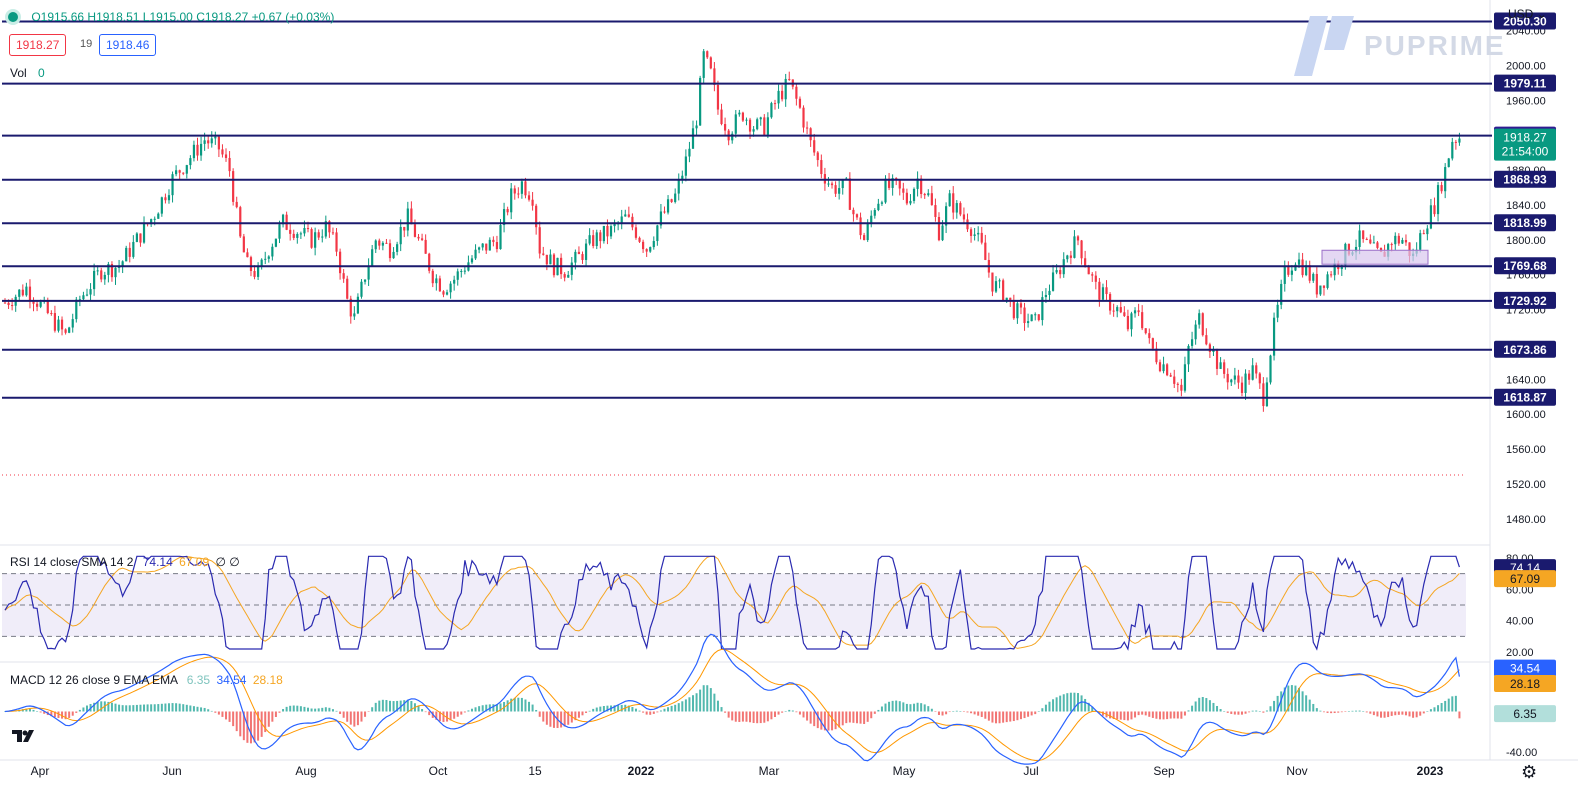  Describe the element at coordinates (27, 73) in the screenshot. I see `volume-legend: Vol 0` at that location.